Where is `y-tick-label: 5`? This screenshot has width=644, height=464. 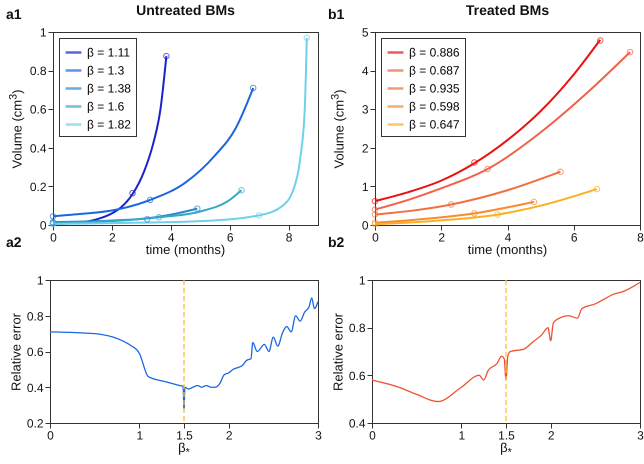
y-tick-label: 5 is located at coordinates (365, 33).